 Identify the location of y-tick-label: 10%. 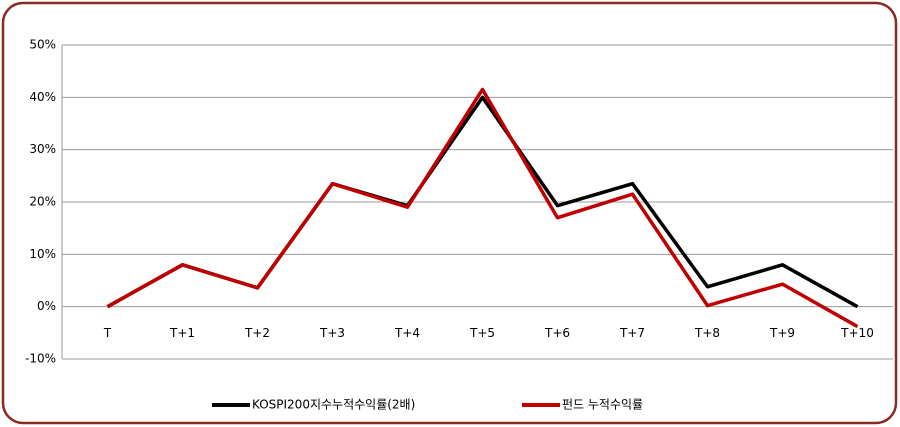
(42, 254).